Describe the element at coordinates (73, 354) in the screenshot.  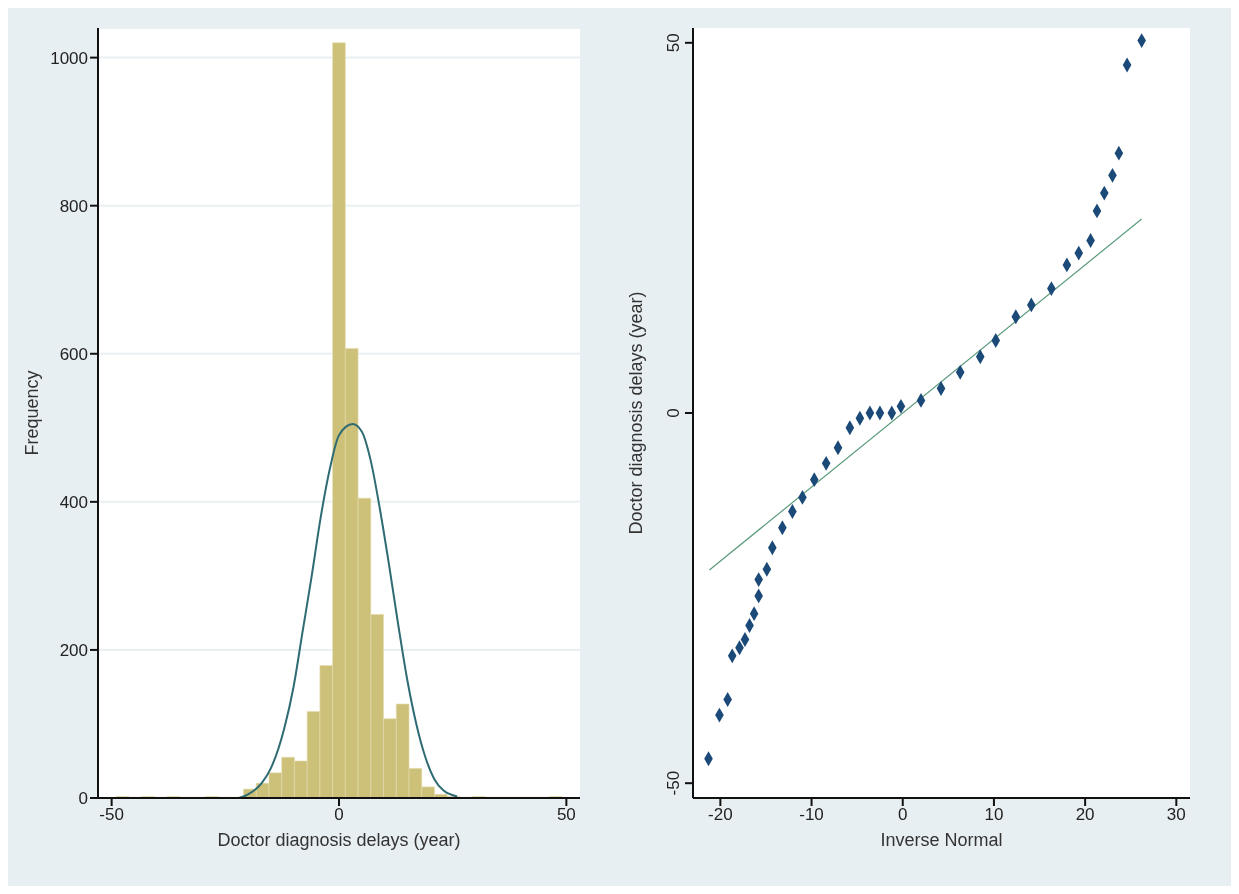
I see `y-tick-label: 600` at that location.